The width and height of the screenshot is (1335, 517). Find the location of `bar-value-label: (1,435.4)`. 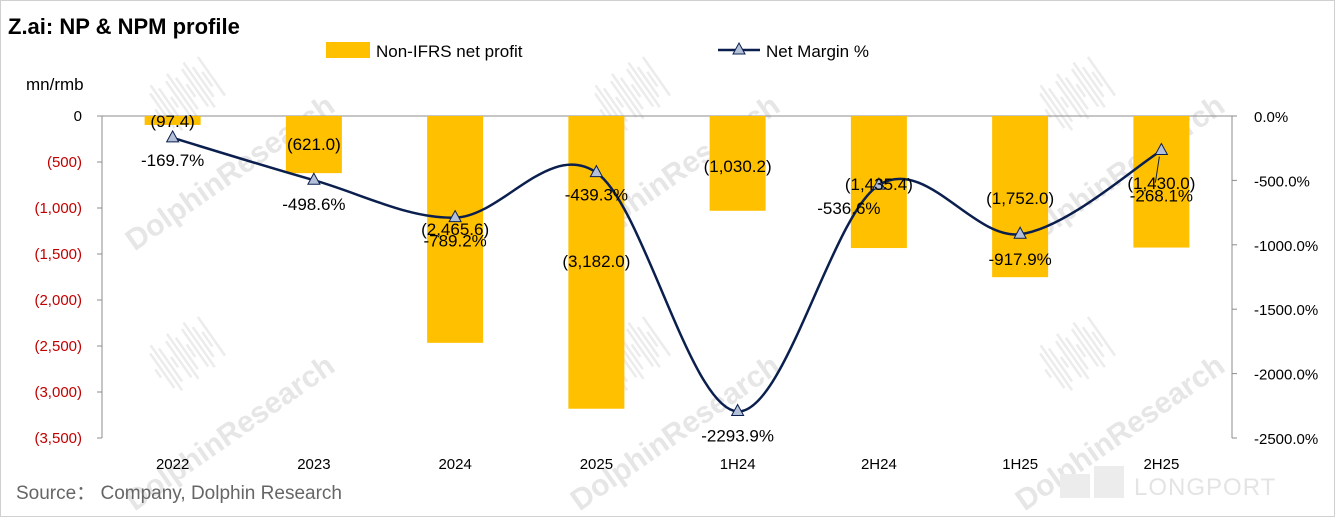

bar-value-label: (1,435.4) is located at coordinates (879, 184).